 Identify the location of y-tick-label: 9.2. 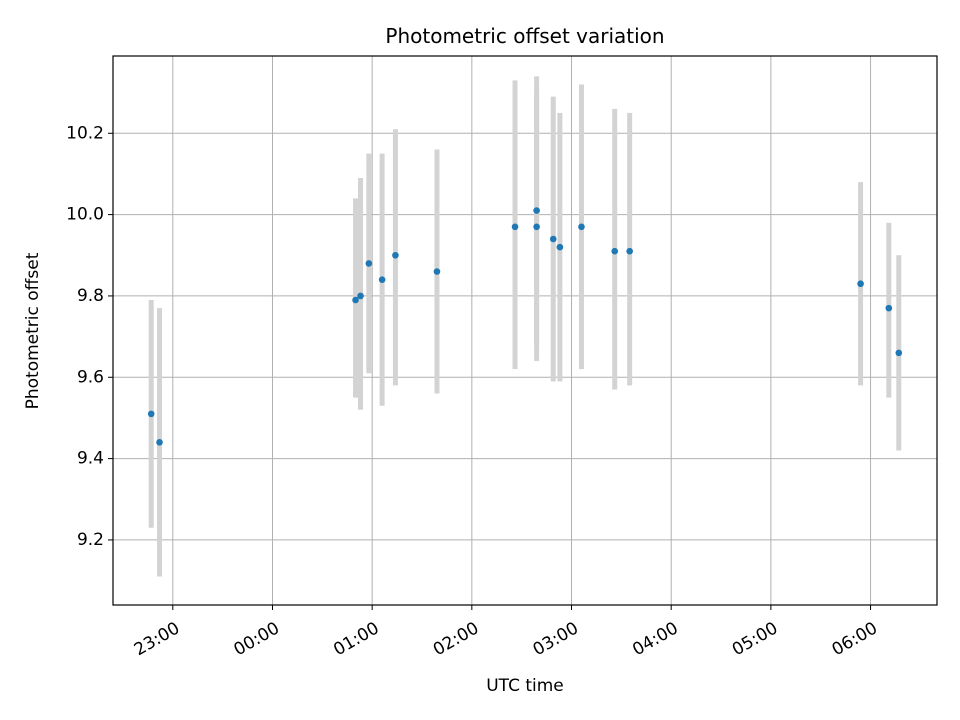
(90, 540).